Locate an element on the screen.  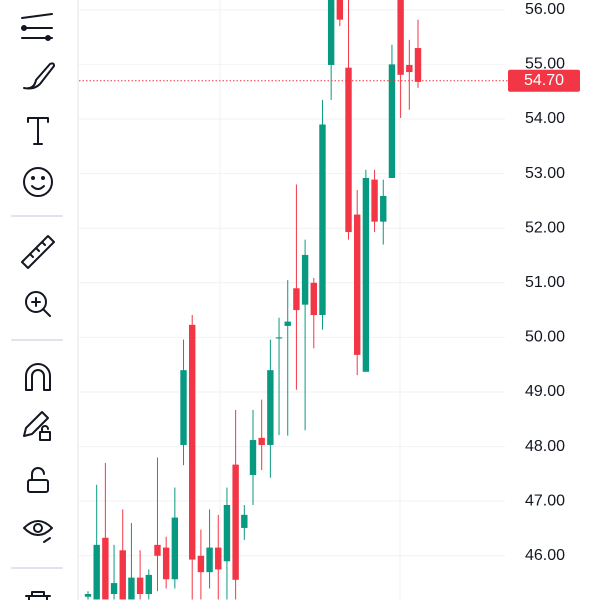
y-tick-label: 51.00 is located at coordinates (545, 282).